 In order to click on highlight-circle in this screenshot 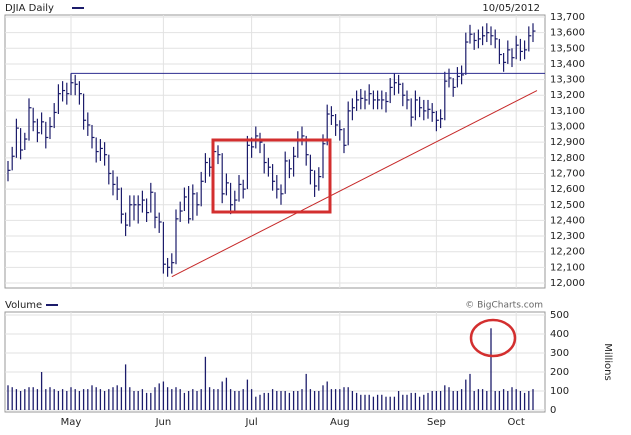, I will do `click(493, 338)`.